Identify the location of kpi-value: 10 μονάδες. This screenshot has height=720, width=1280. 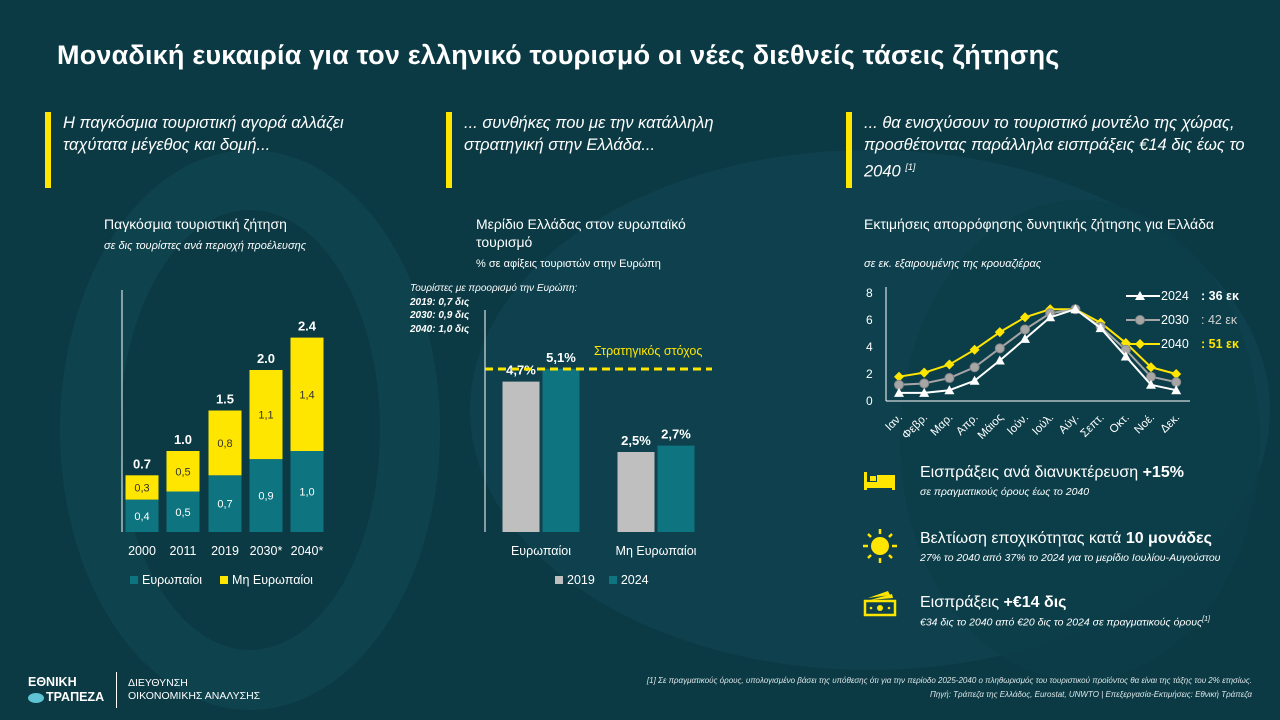
(1168, 538).